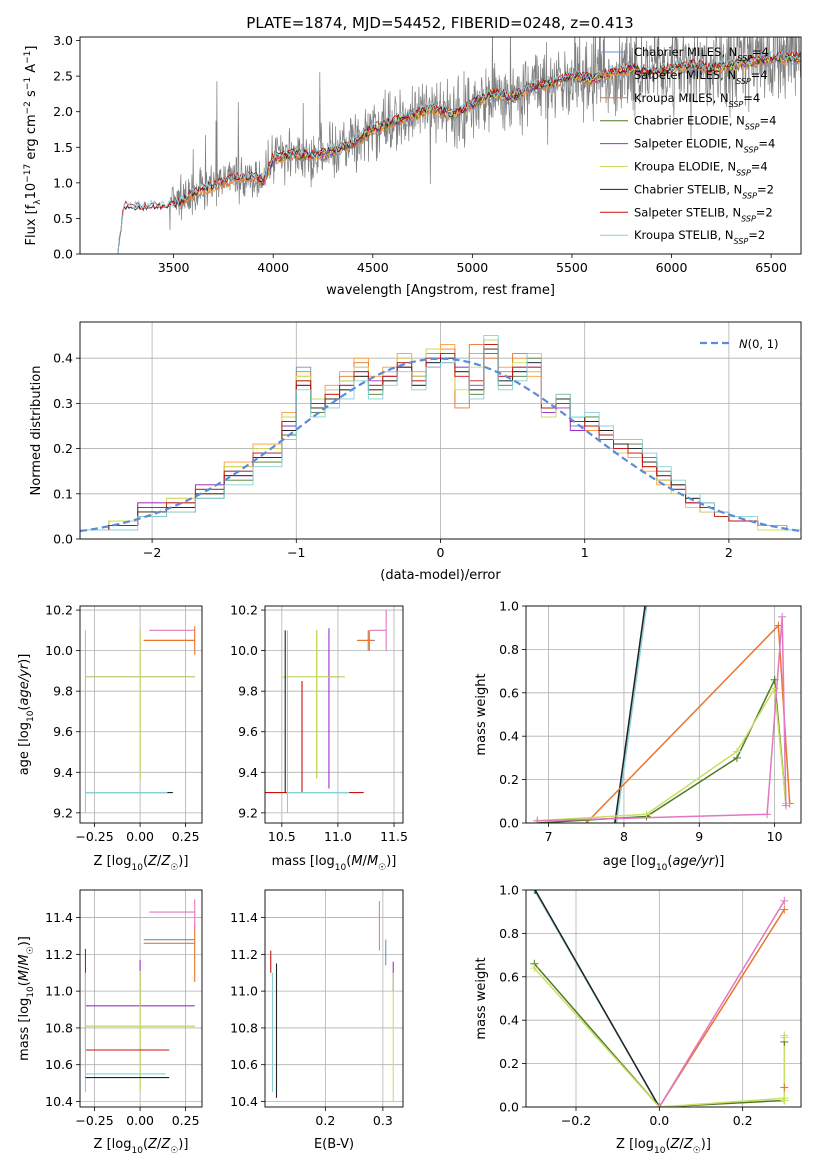 The height and width of the screenshot is (1170, 819). Describe the element at coordinates (63, 493) in the screenshot. I see `y-tick-label: 0.1` at that location.